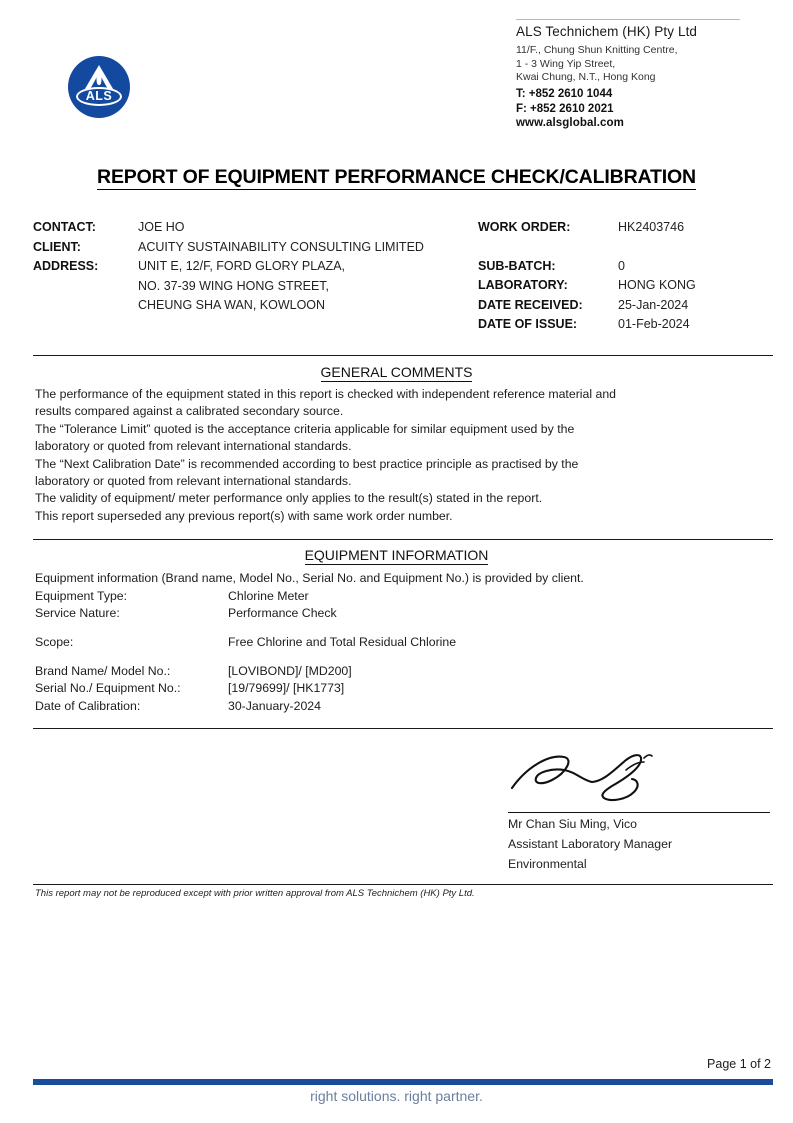  What do you see at coordinates (242, 266) in the screenshot?
I see `meta-value: UNIT E, 12/F, FORD GLORY PLAZA,` at bounding box center [242, 266].